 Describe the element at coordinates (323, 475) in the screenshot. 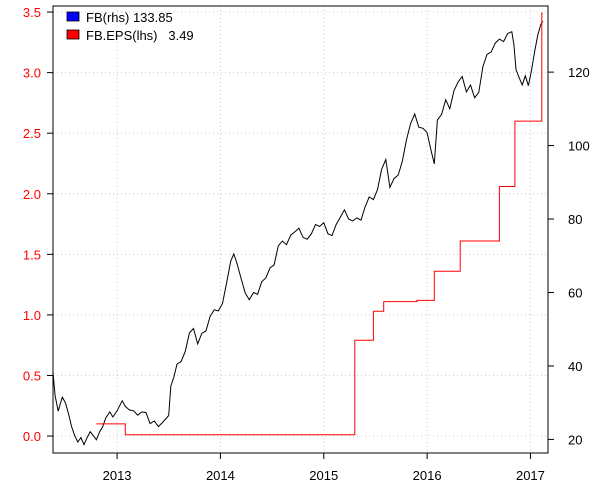

I see `x-tick-label: 2015` at that location.